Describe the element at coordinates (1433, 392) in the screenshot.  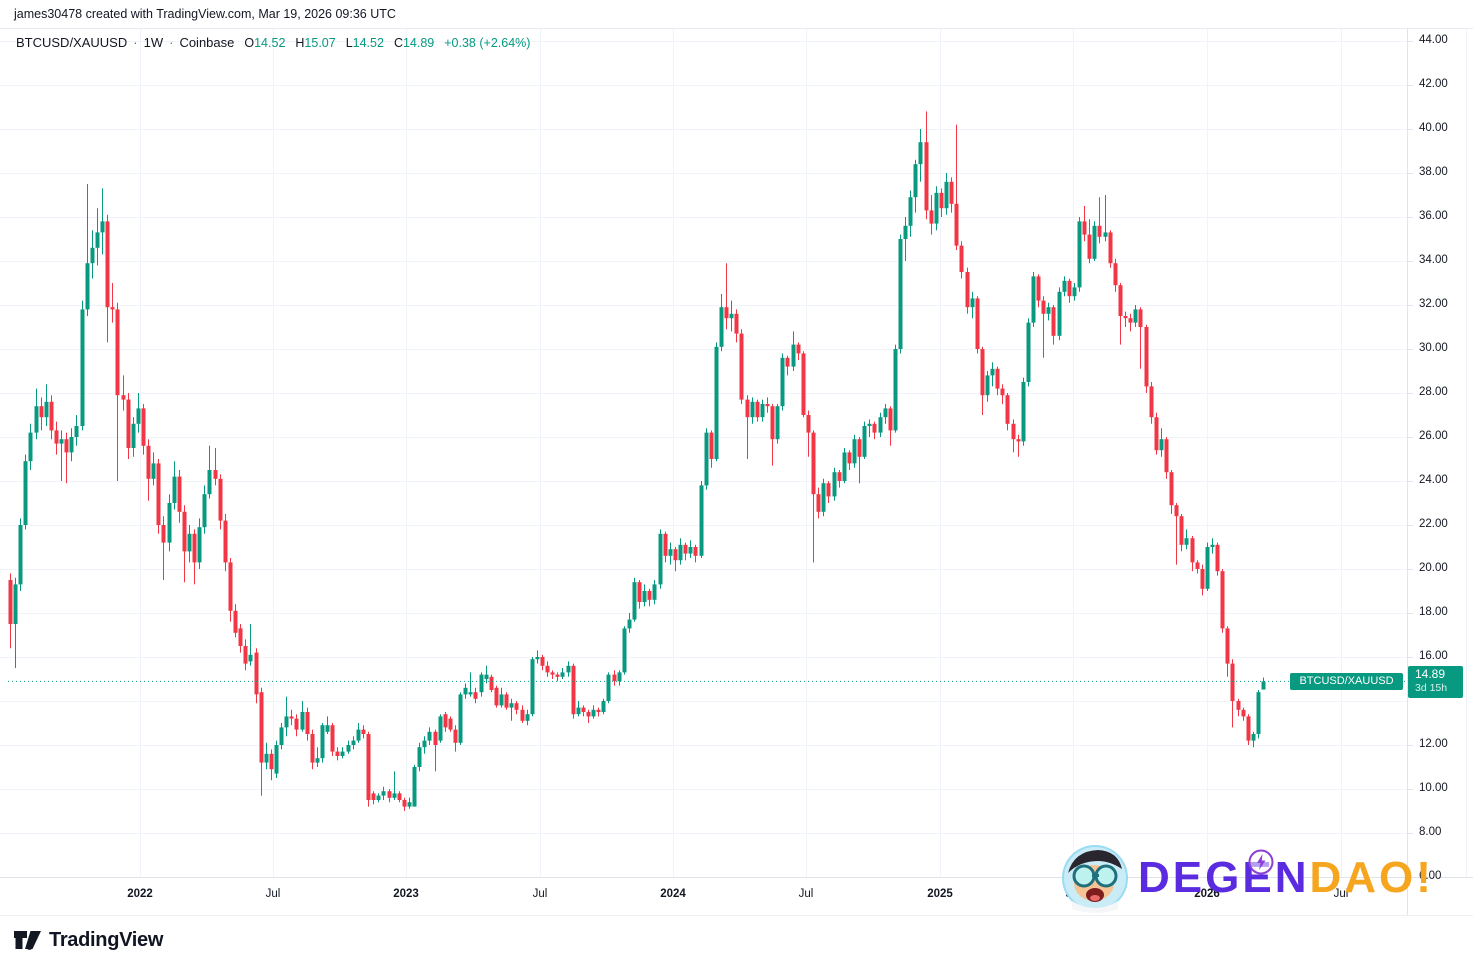
I see `y-axis-label: 28.00` at that location.